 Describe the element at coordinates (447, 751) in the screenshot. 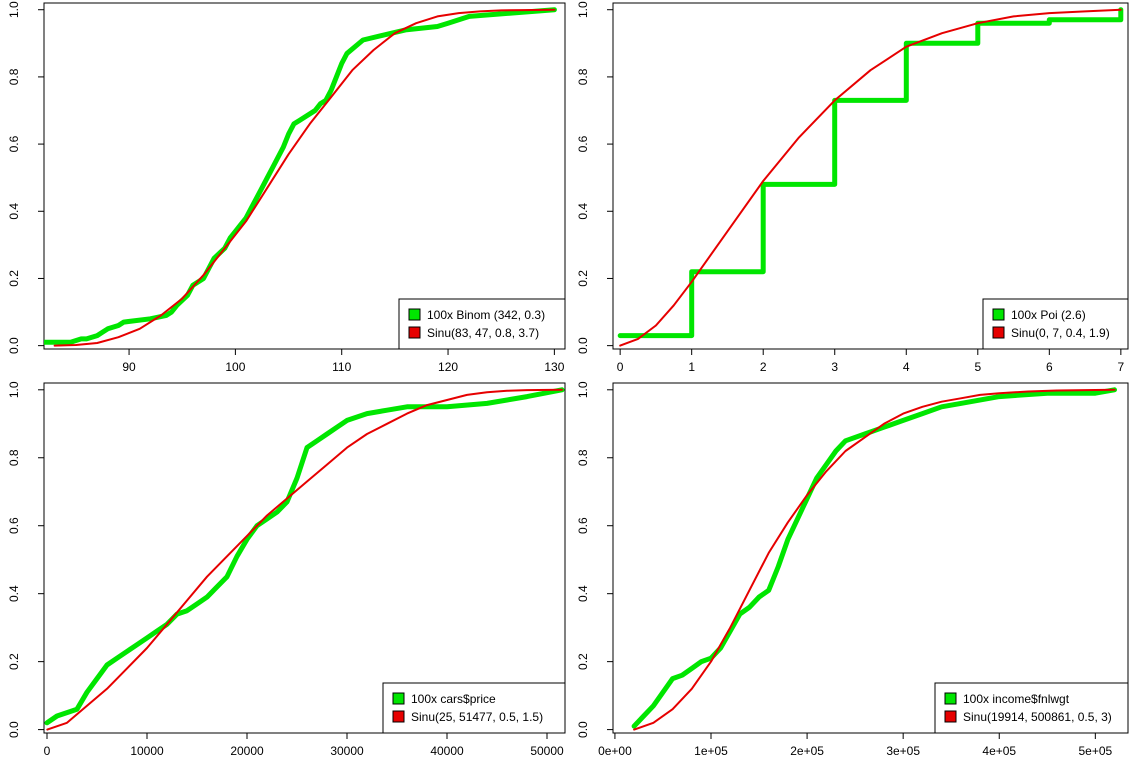

I see `x-tick-label: 40000` at that location.